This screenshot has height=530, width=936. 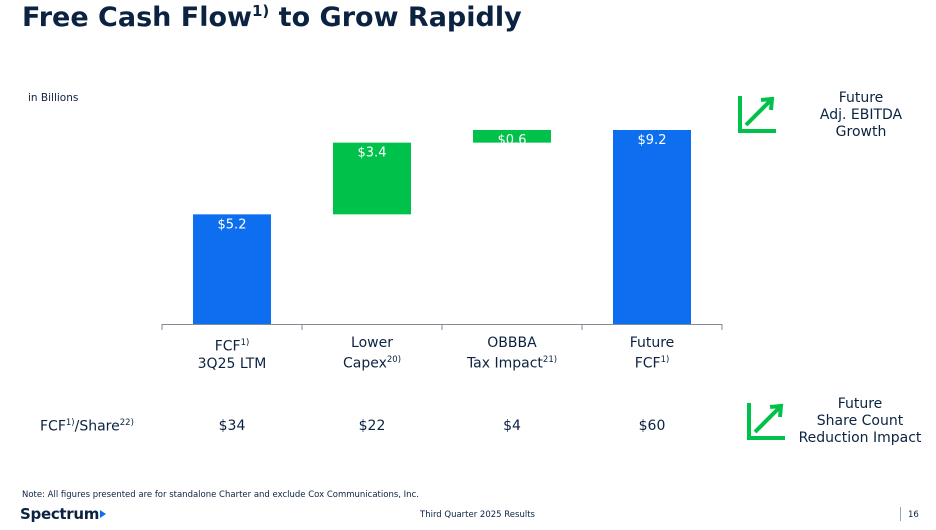 I want to click on per-share-value: $60, so click(x=652, y=426).